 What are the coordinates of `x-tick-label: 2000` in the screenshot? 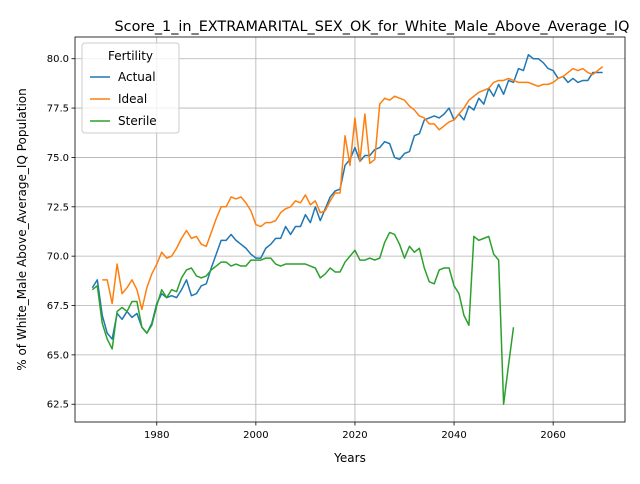 It's located at (255, 435).